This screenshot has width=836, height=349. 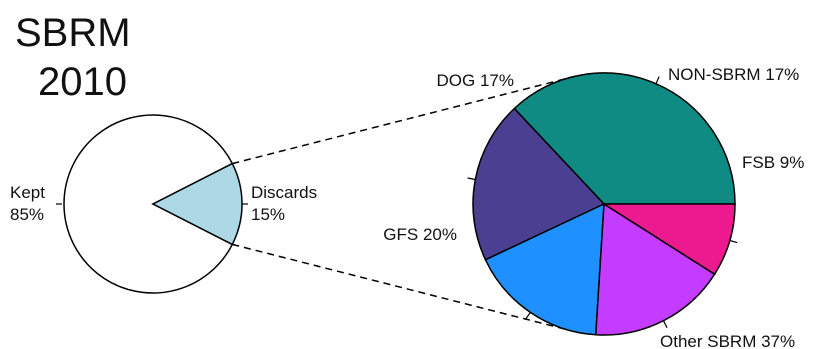 I want to click on connector-bottom, so click(x=399, y=287).